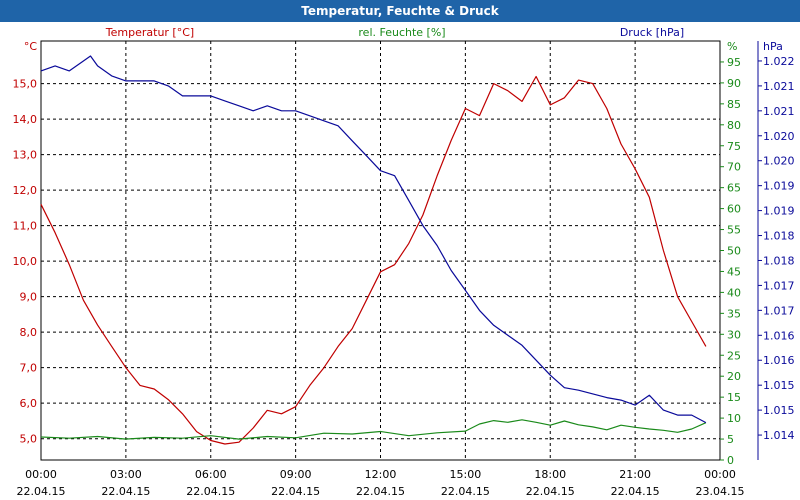  What do you see at coordinates (29, 368) in the screenshot?
I see `temperature-tick-label: 7,0` at bounding box center [29, 368].